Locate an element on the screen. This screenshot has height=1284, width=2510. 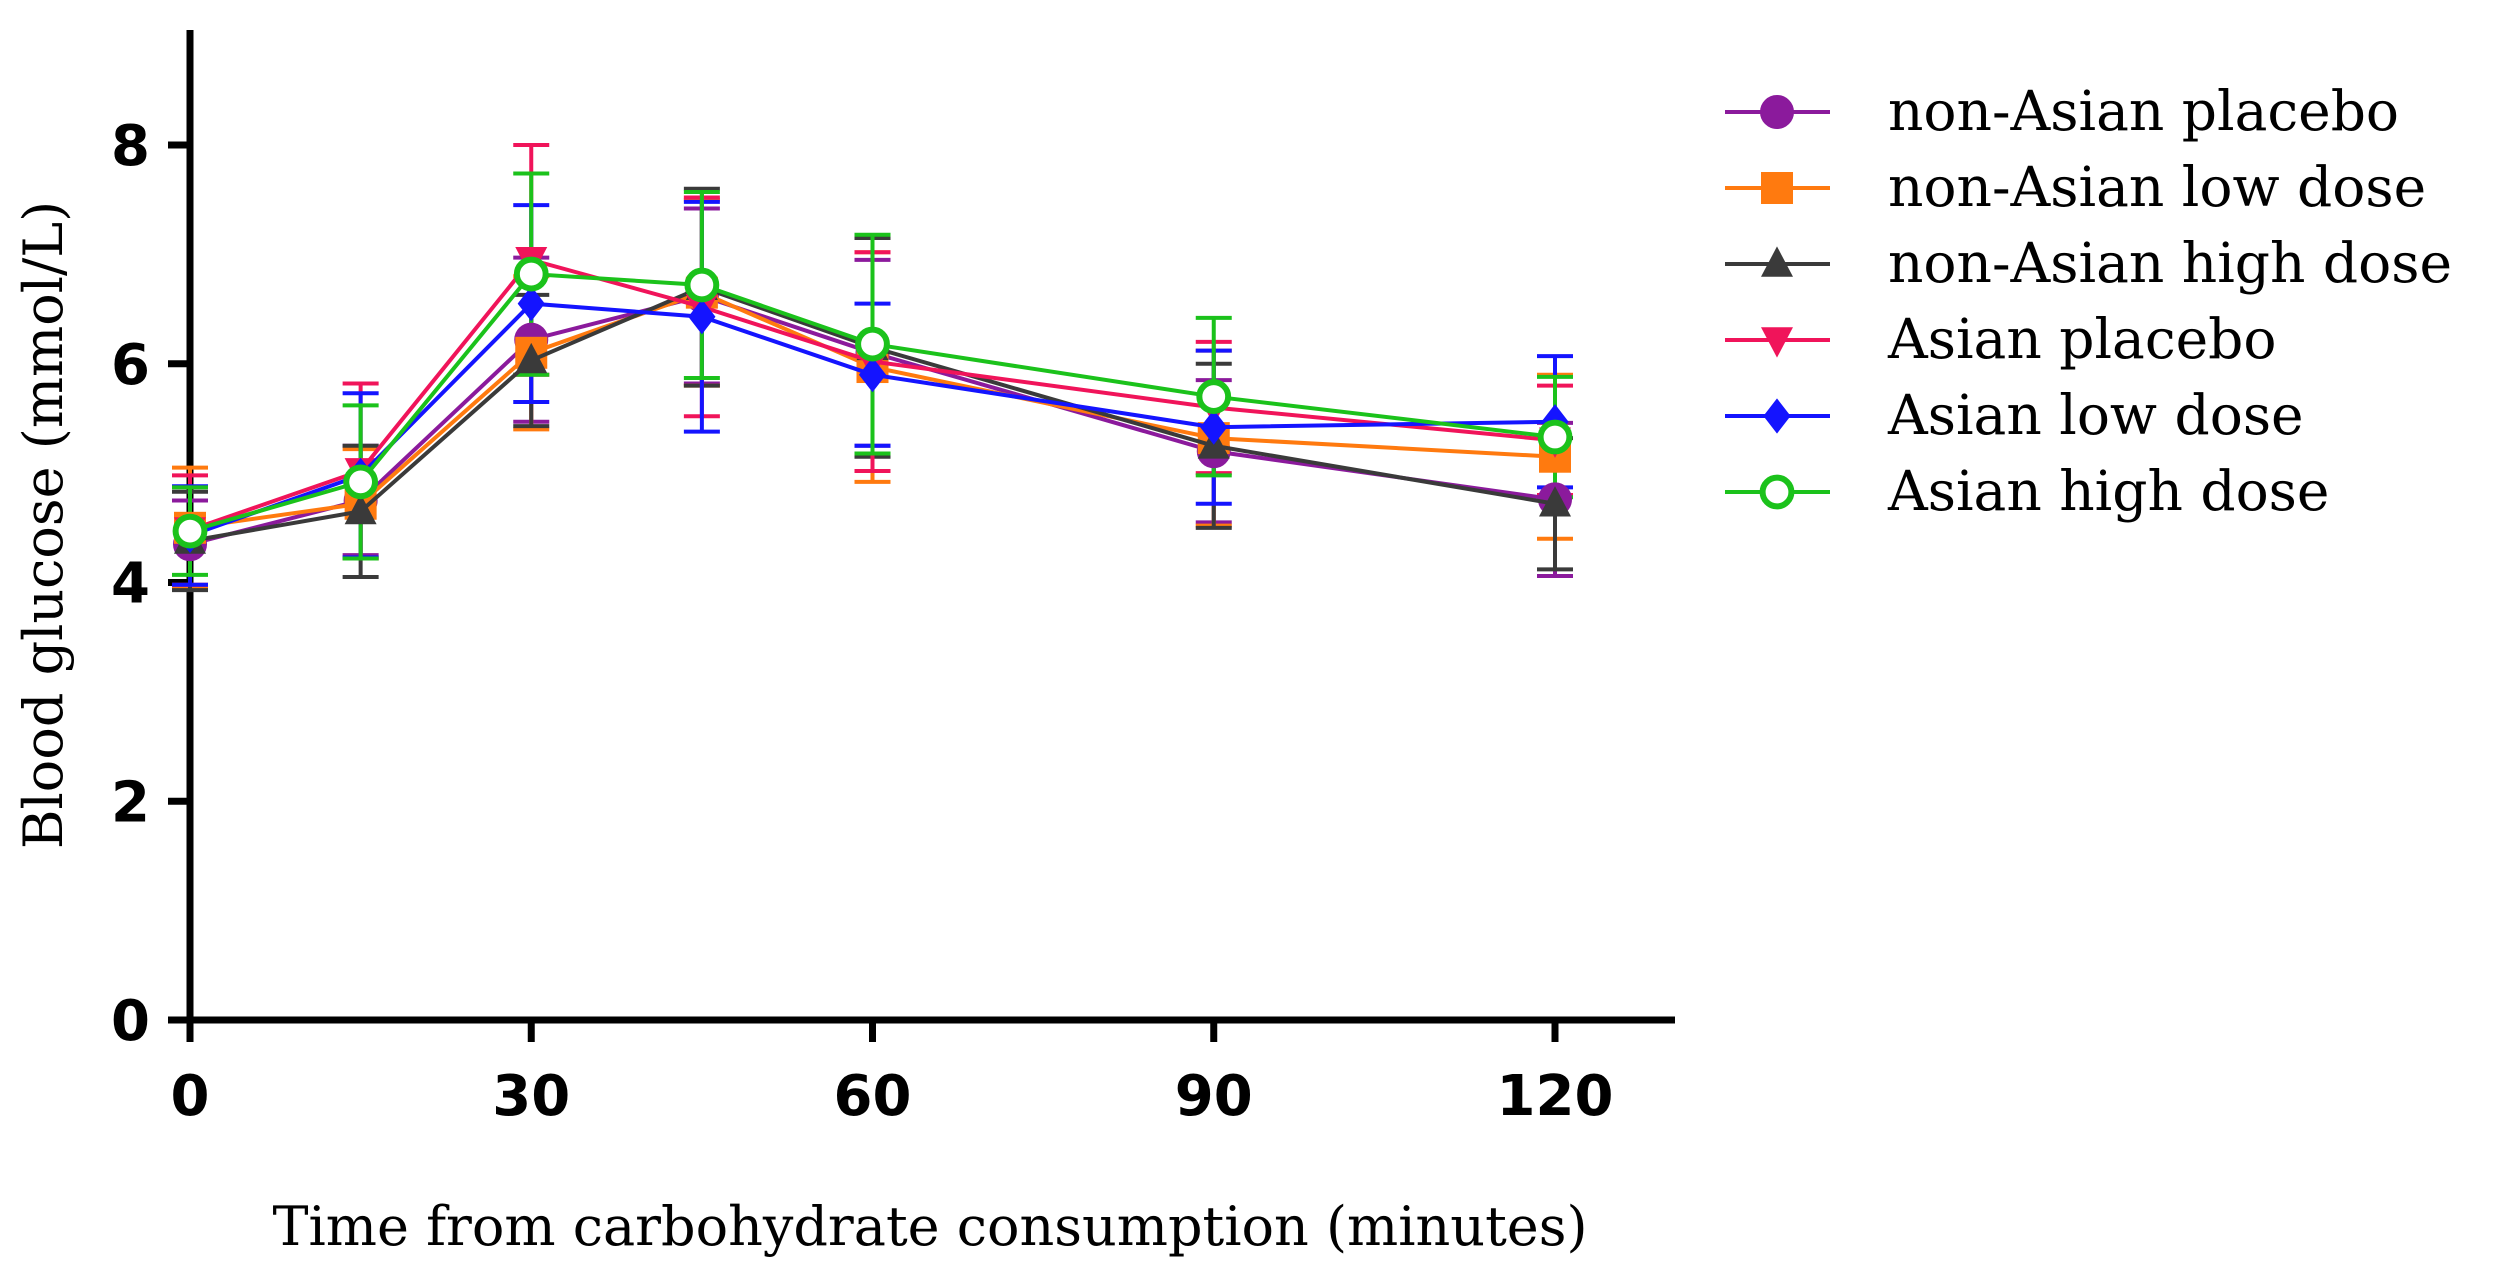
legend-item: non-Asian high dose is located at coordinates (2088, 263).